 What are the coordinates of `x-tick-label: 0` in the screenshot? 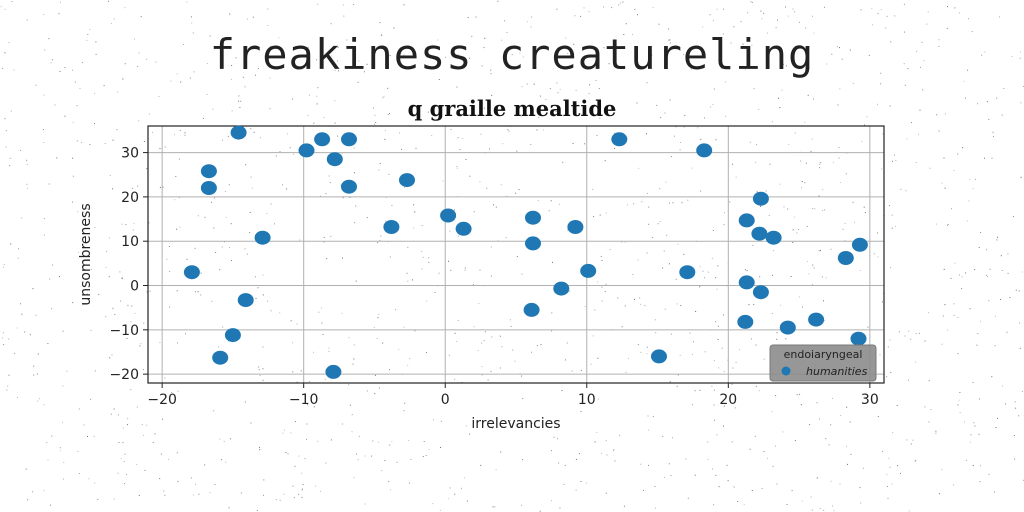 It's located at (445, 400).